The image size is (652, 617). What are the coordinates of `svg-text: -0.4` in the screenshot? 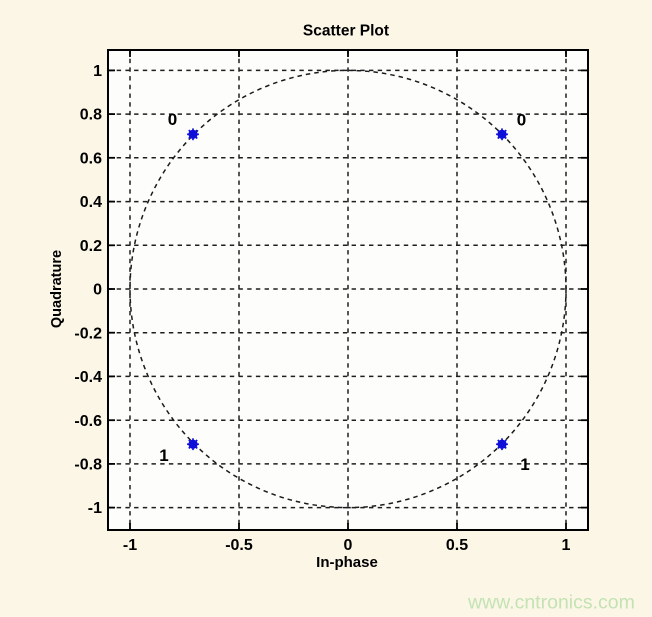 It's located at (88, 377).